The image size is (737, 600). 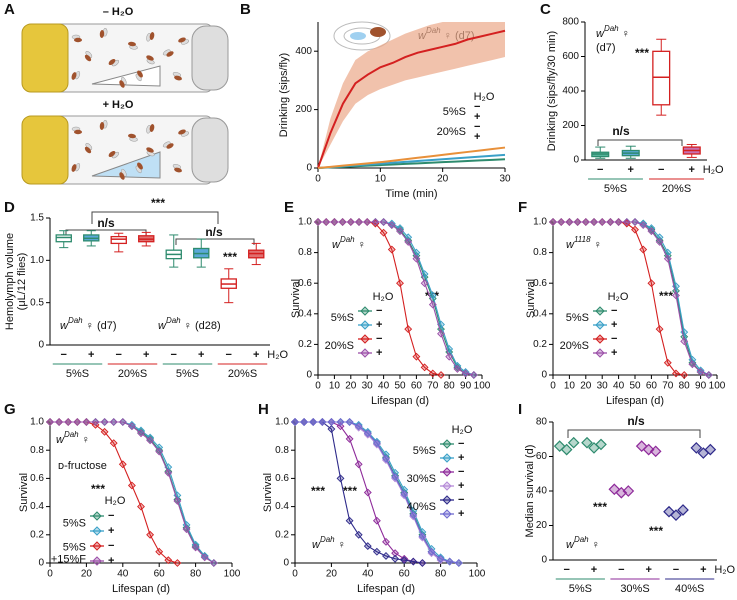 I want to click on condition-label: + H₂O, so click(x=118, y=105).